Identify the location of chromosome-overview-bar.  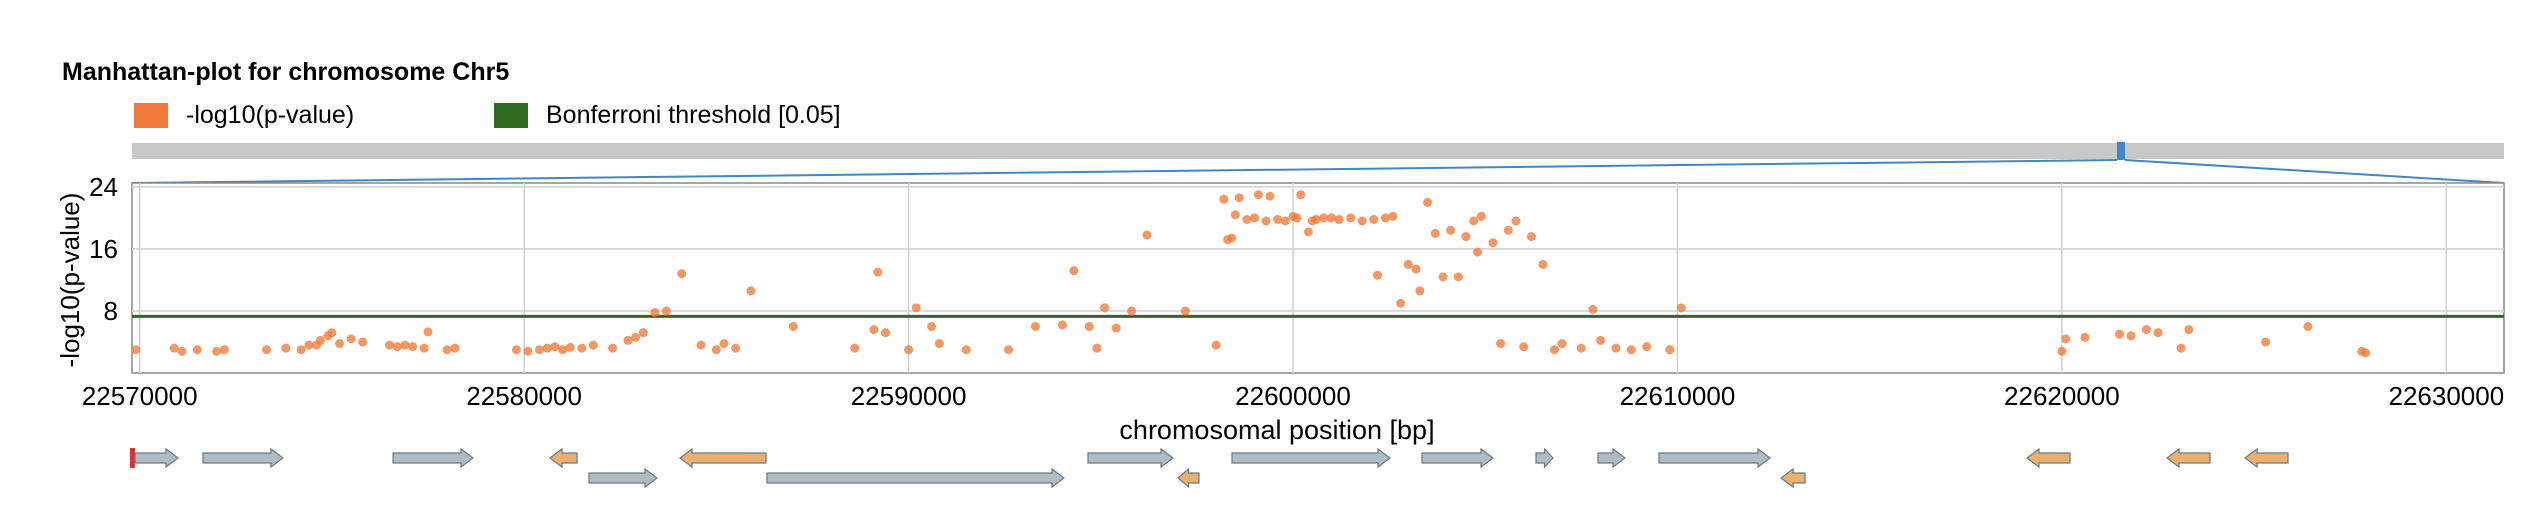
(1318, 151).